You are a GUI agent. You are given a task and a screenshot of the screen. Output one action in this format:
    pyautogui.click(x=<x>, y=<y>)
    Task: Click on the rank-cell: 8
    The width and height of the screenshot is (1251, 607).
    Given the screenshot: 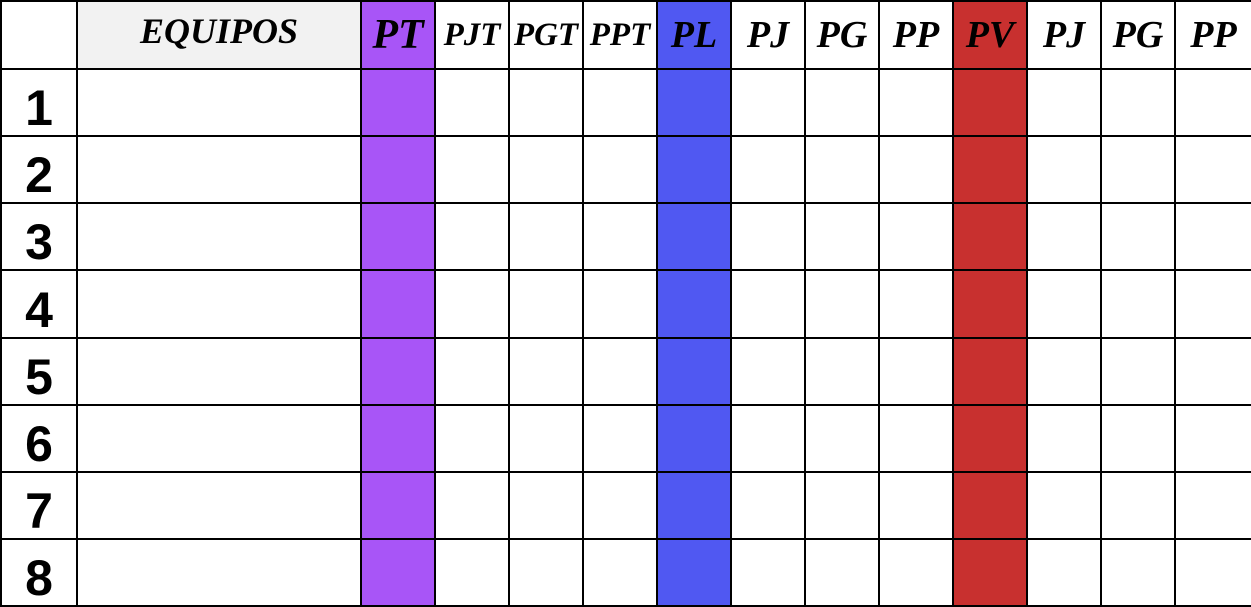 What is the action you would take?
    pyautogui.click(x=39, y=572)
    